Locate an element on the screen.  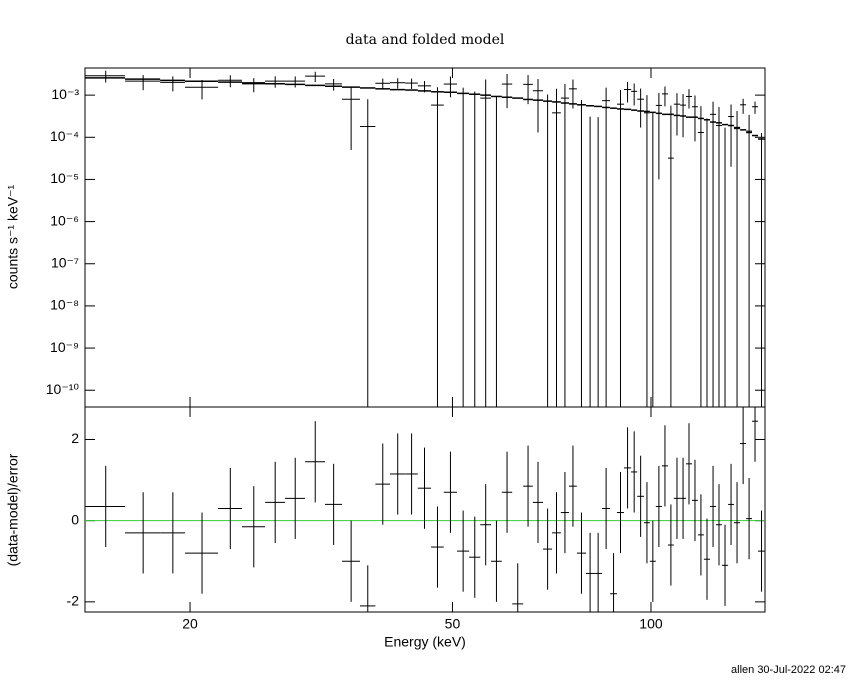
y-tick-label: 10⁻⁸ is located at coordinates (64, 305).